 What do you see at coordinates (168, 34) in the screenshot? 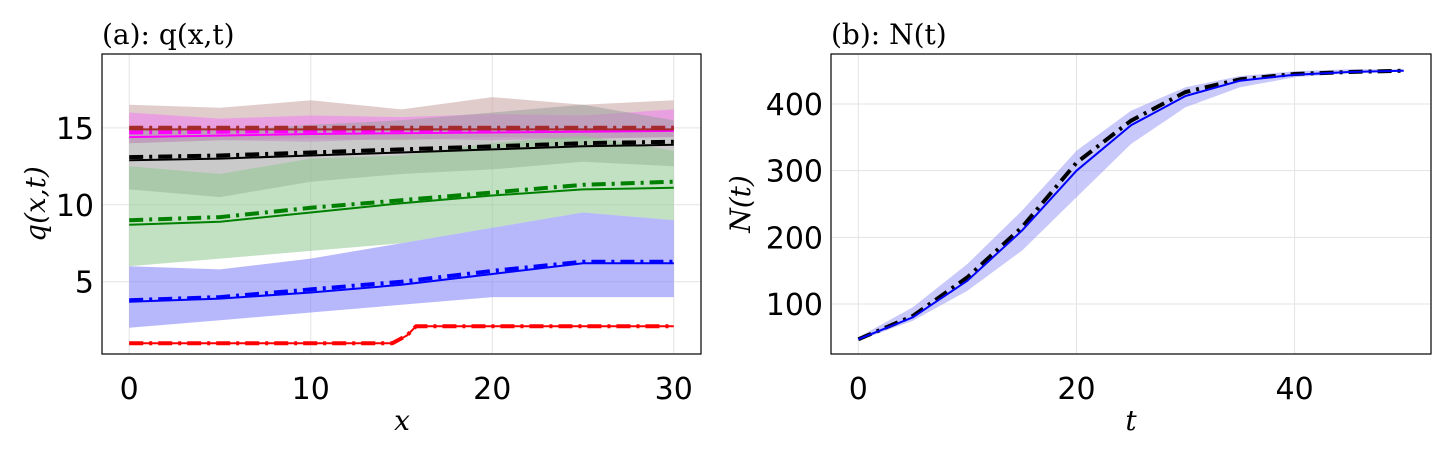
I see `panel-a-title: (a): q(x,t)` at bounding box center [168, 34].